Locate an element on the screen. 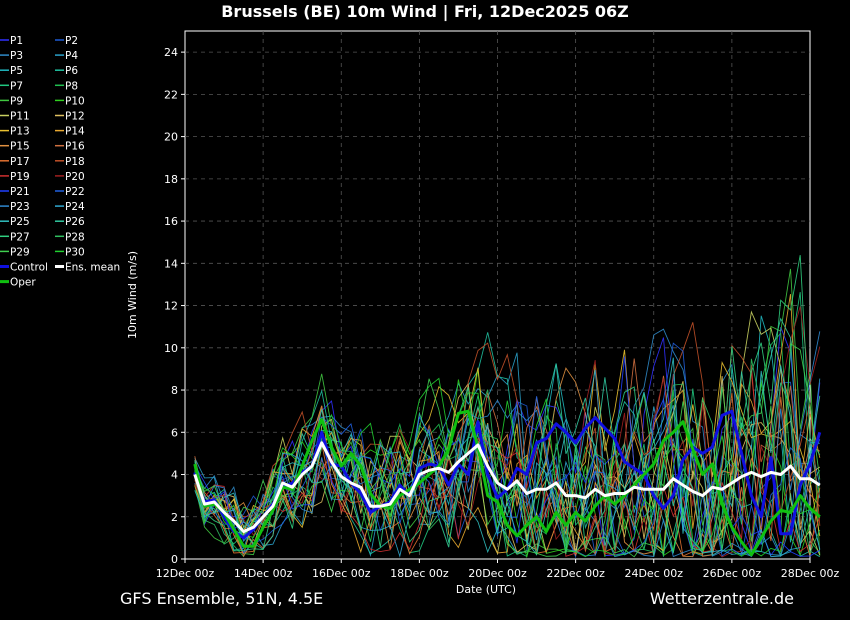 The image size is (850, 620). y-axis-label: 10m Wind (m/s) is located at coordinates (132, 295).